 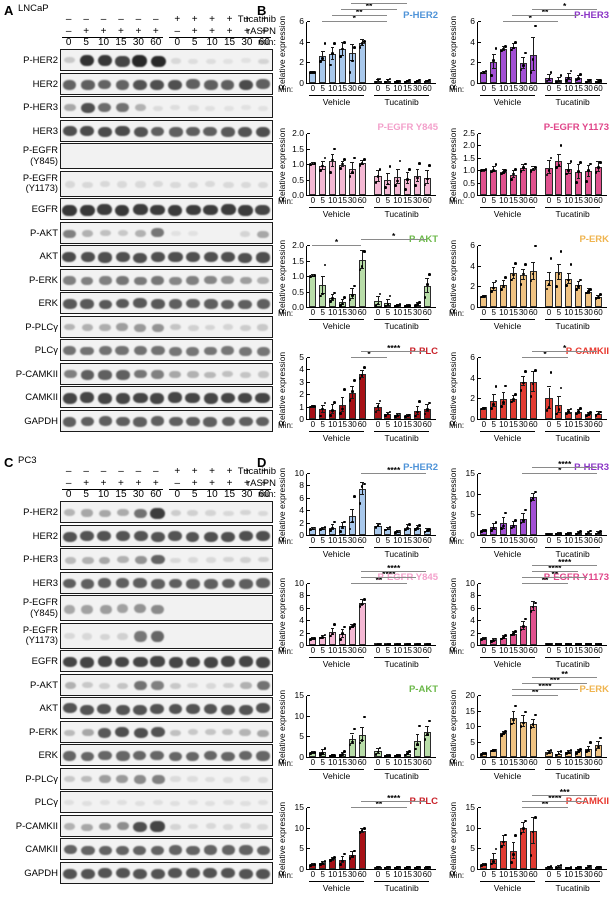 What do you see at coordinates (378, 200) in the screenshot?
I see `x-tick-label: 0` at bounding box center [378, 200].